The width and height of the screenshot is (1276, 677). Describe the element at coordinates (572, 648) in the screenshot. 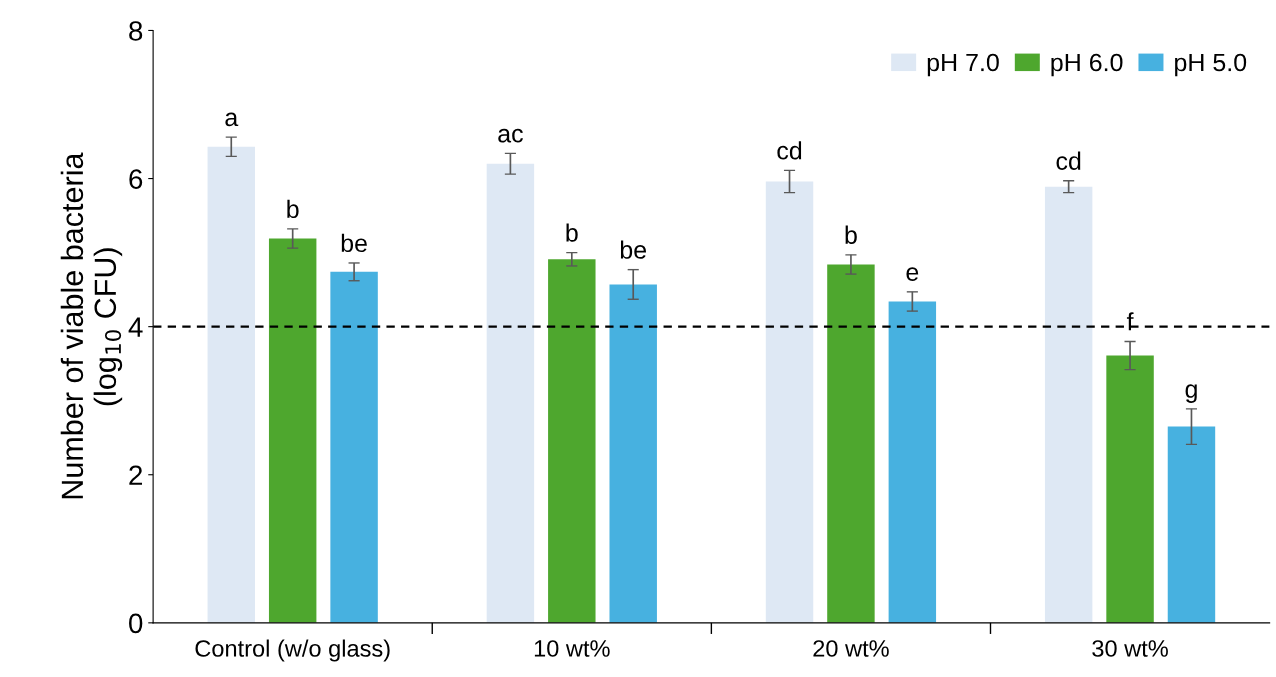

I see `x-tick-label: 10 wt%` at that location.